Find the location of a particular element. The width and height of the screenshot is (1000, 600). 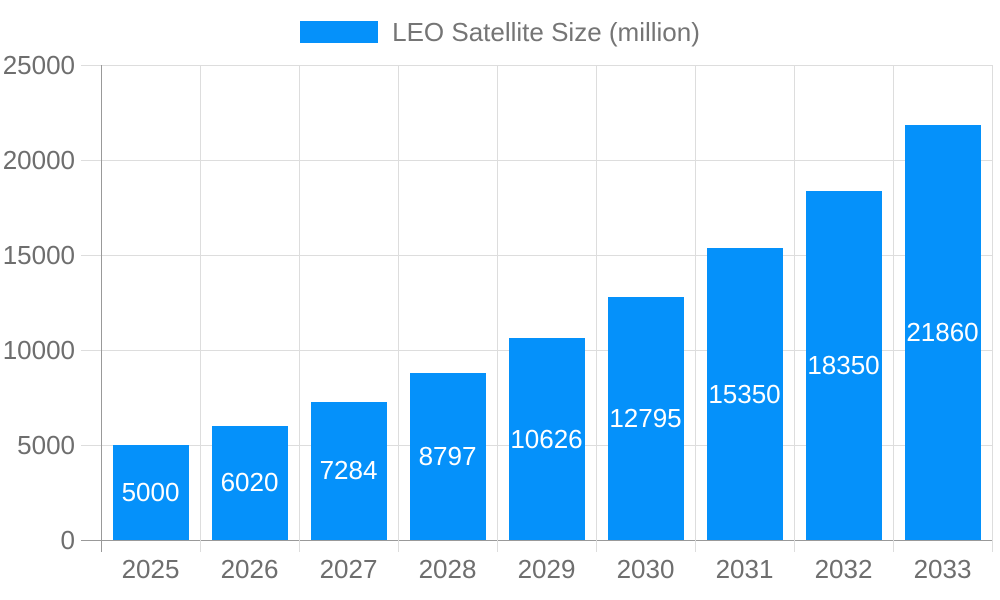

bar-value-label: 6020 is located at coordinates (249, 482).